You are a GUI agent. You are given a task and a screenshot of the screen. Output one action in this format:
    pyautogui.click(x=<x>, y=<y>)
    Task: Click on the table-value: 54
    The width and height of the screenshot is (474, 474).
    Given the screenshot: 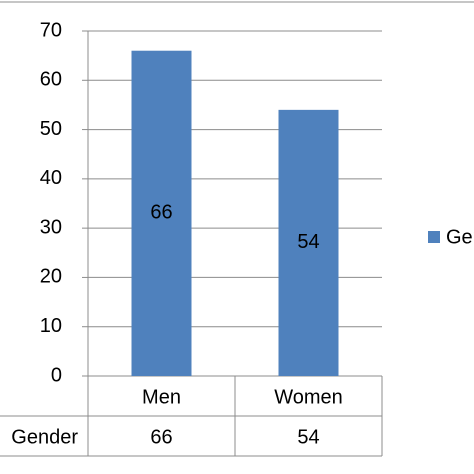 What is the action you would take?
    pyautogui.click(x=308, y=437)
    